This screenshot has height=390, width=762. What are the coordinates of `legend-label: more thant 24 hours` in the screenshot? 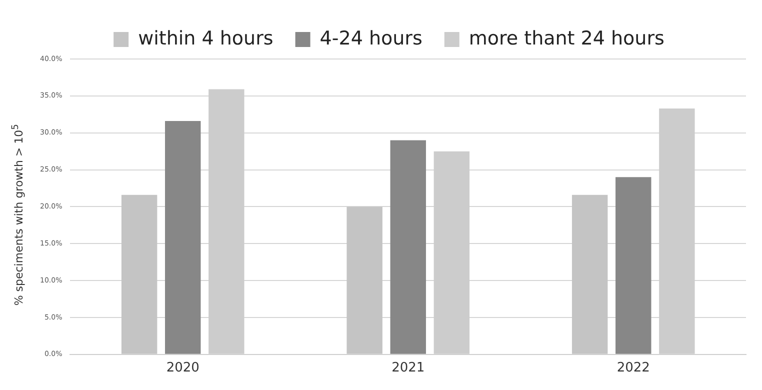 It's located at (566, 38).